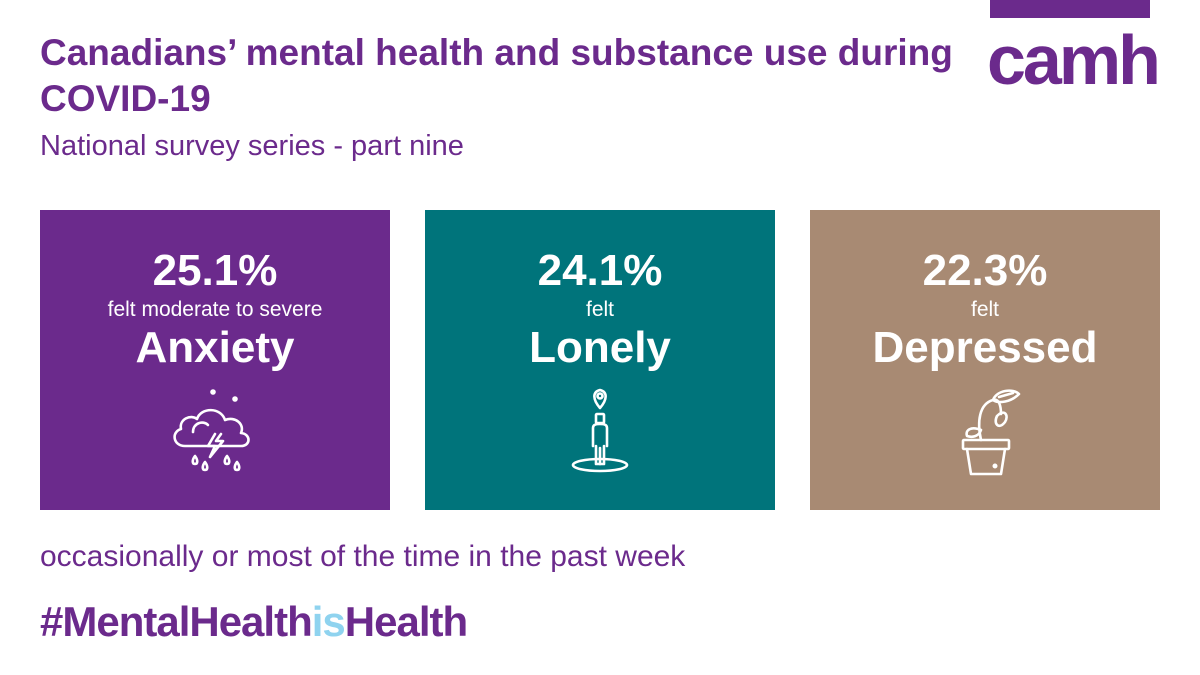 This screenshot has height=675, width=1200. What do you see at coordinates (1070, 9) in the screenshot?
I see `logo-bar` at bounding box center [1070, 9].